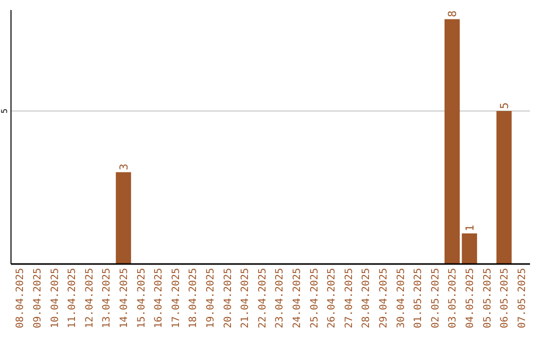  I want to click on data-label: 1, so click(469, 228).